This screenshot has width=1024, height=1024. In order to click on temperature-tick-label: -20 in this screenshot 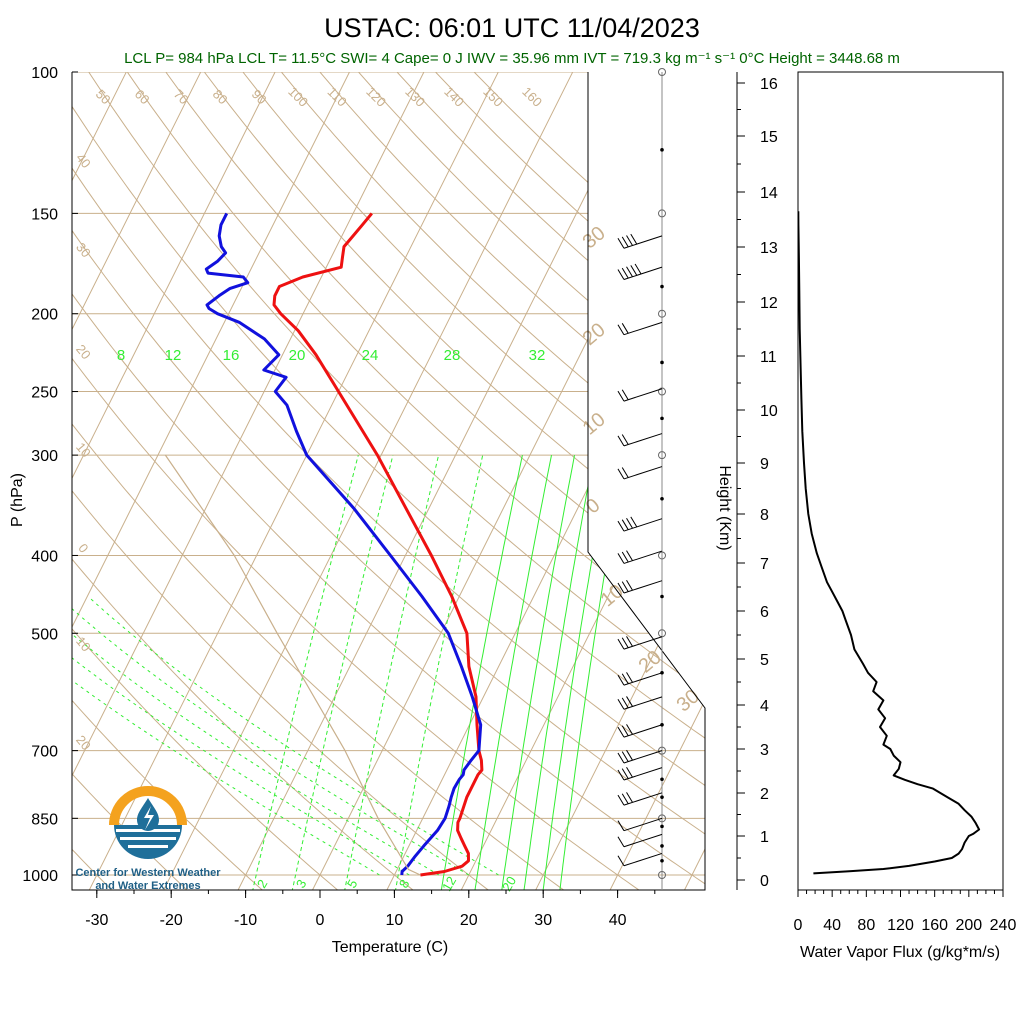, I will do `click(171, 920)`.